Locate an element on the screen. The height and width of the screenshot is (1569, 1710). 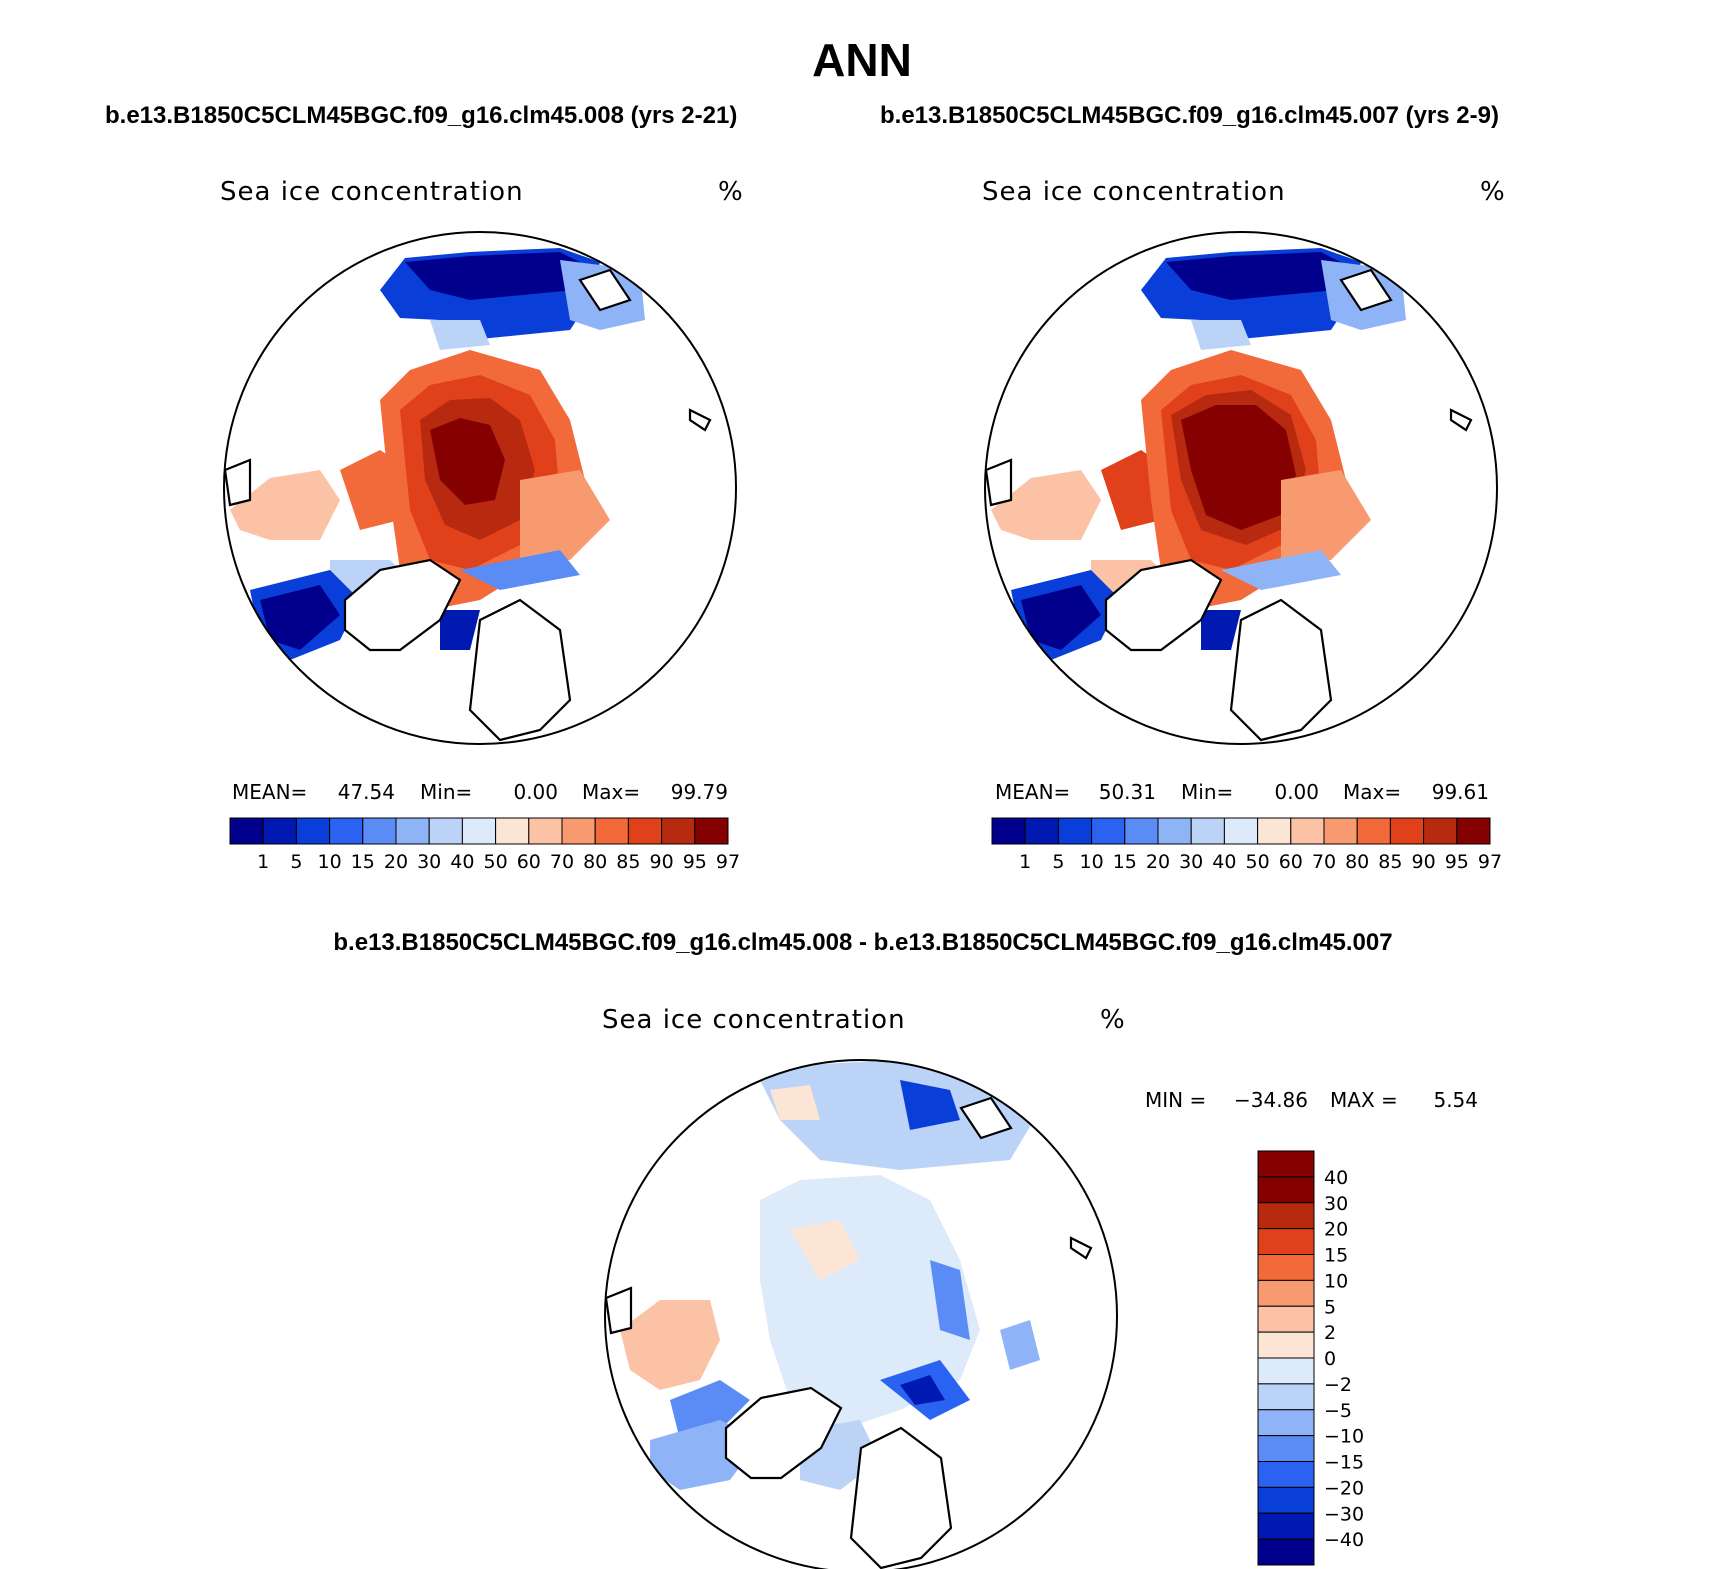
diff-colorbar-tick-label: 40 is located at coordinates (1336, 1178).